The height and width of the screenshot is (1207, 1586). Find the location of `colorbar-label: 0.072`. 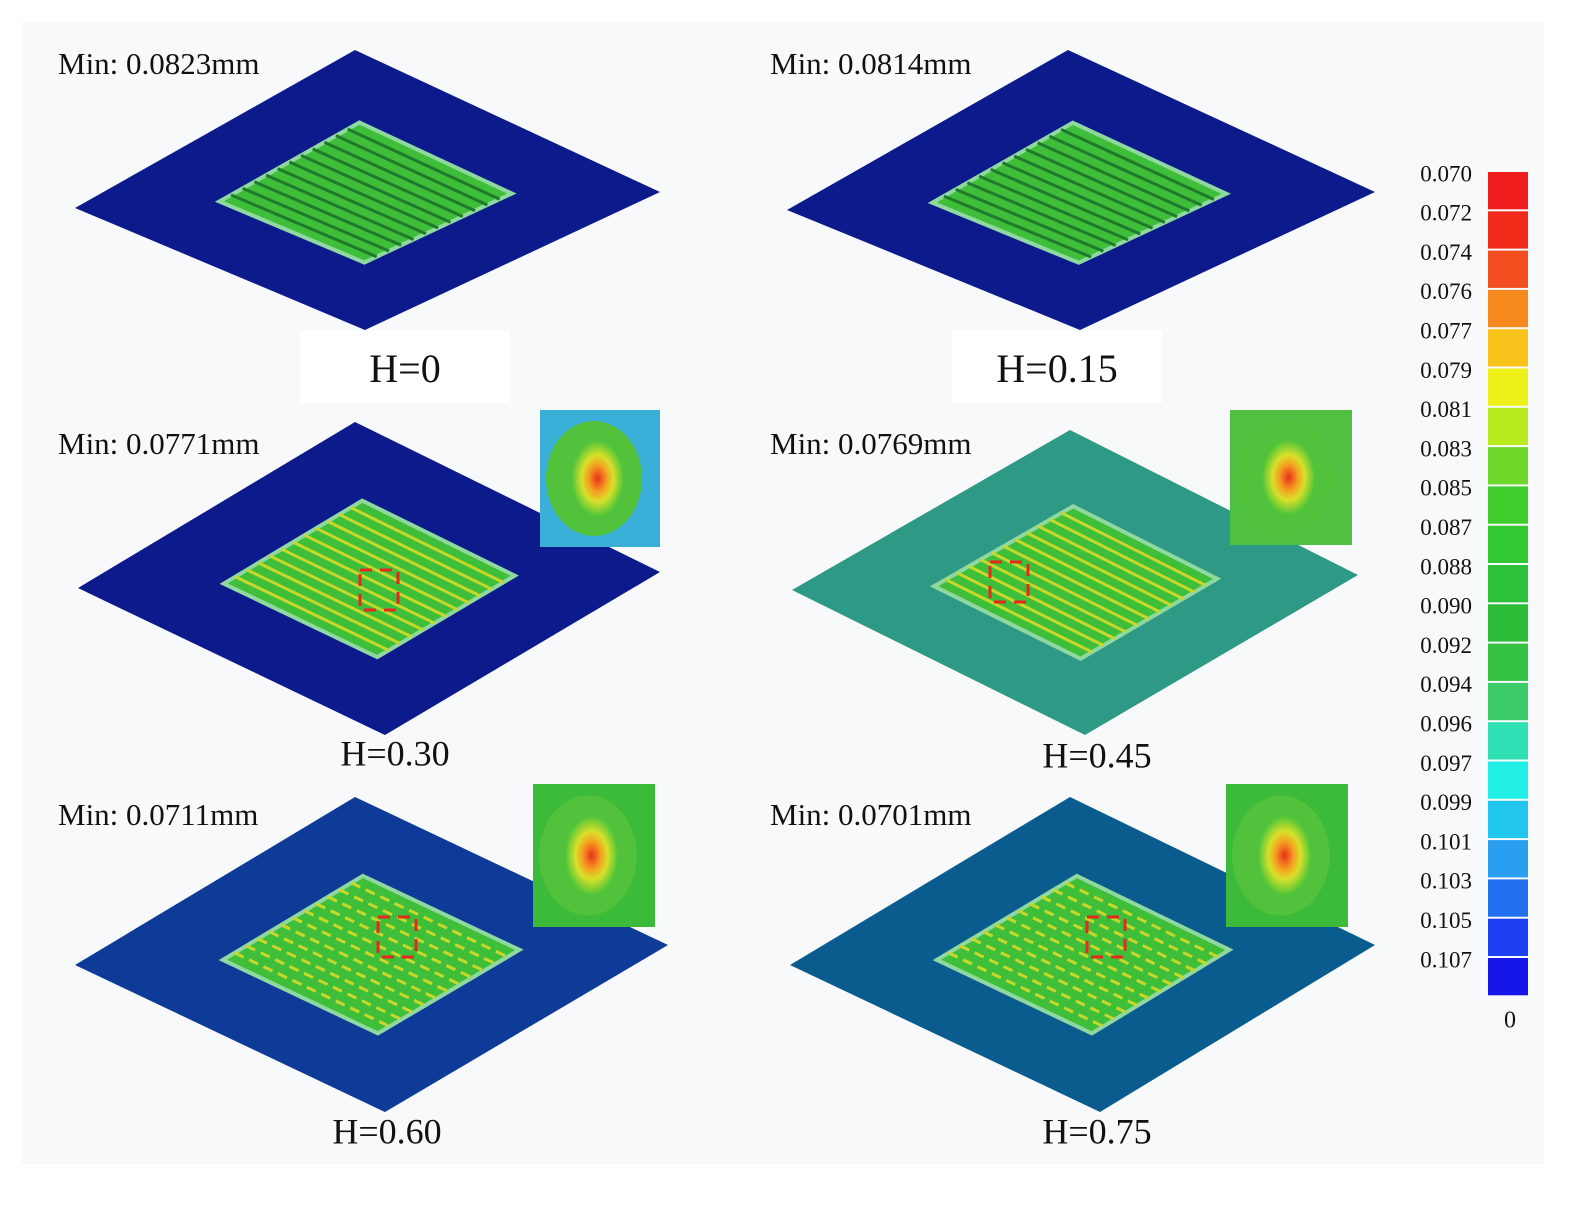

colorbar-label: 0.072 is located at coordinates (1446, 213).